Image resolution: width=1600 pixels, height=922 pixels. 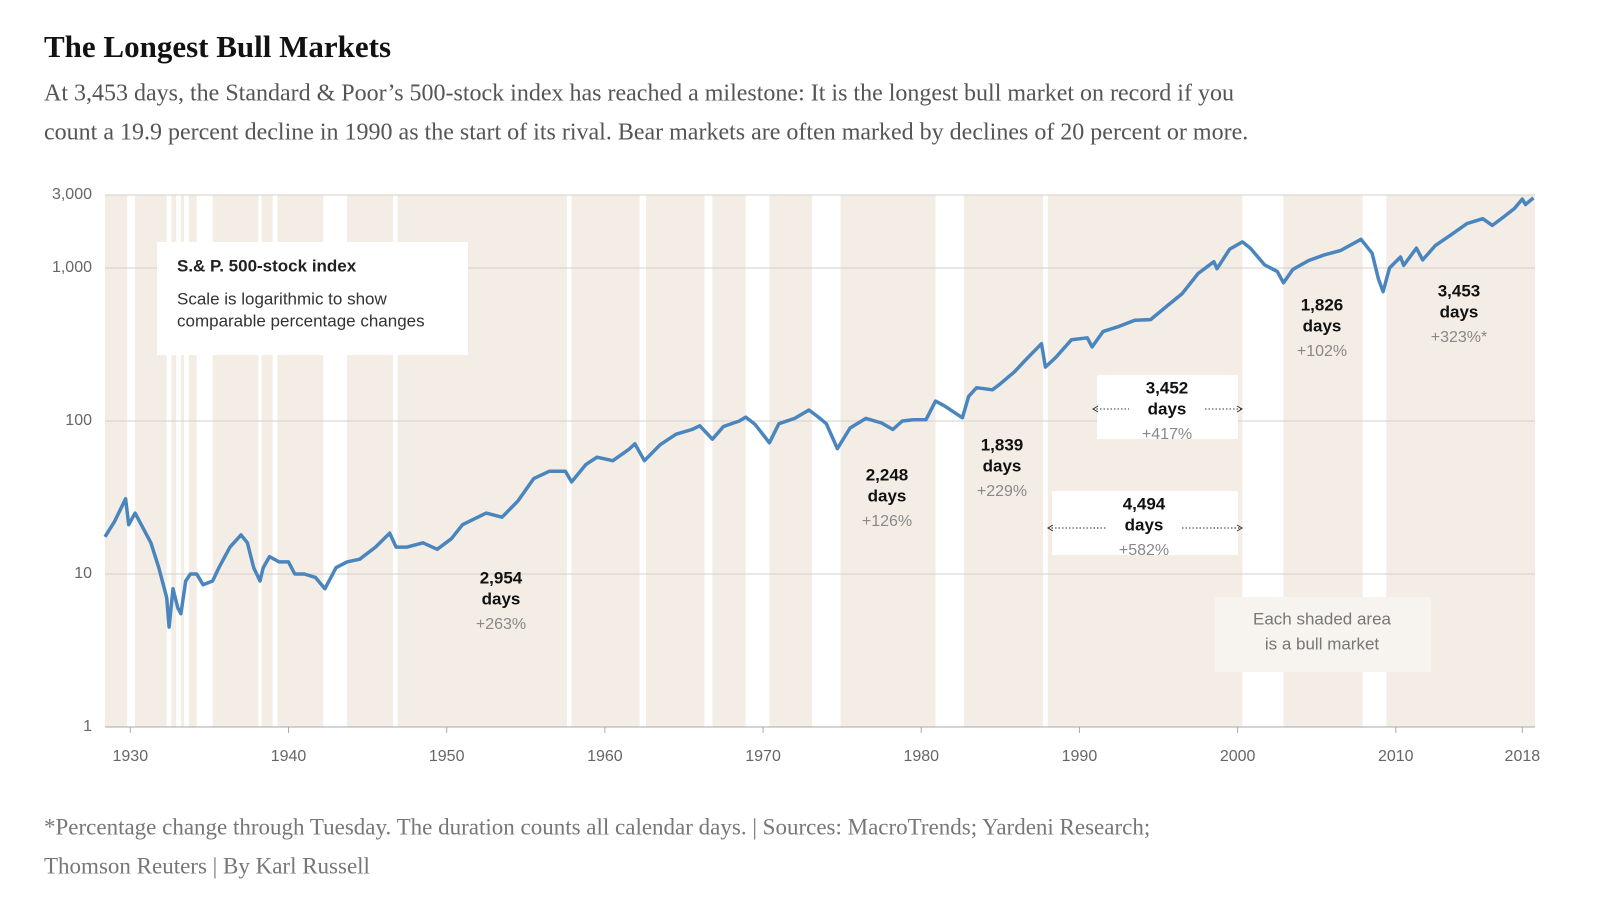 I want to click on annotation-days: 1,839, so click(x=1002, y=444).